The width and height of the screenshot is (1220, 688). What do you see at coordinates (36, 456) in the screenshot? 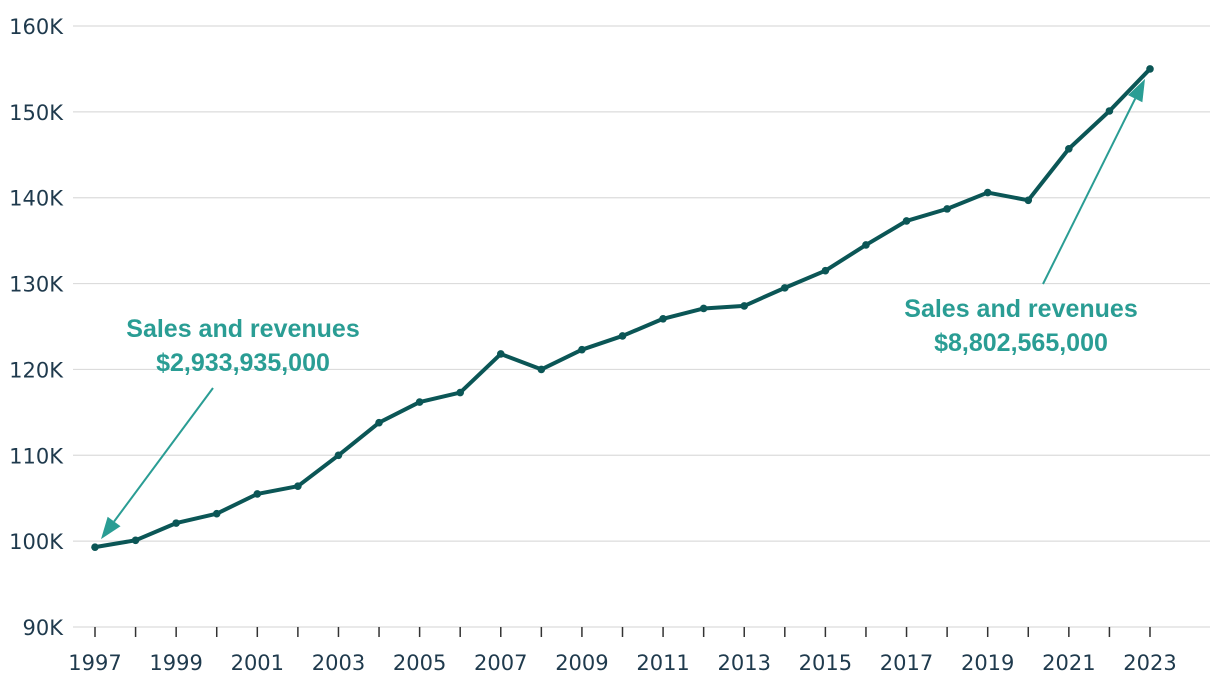
I see `y-tick-label: 110K` at bounding box center [36, 456].